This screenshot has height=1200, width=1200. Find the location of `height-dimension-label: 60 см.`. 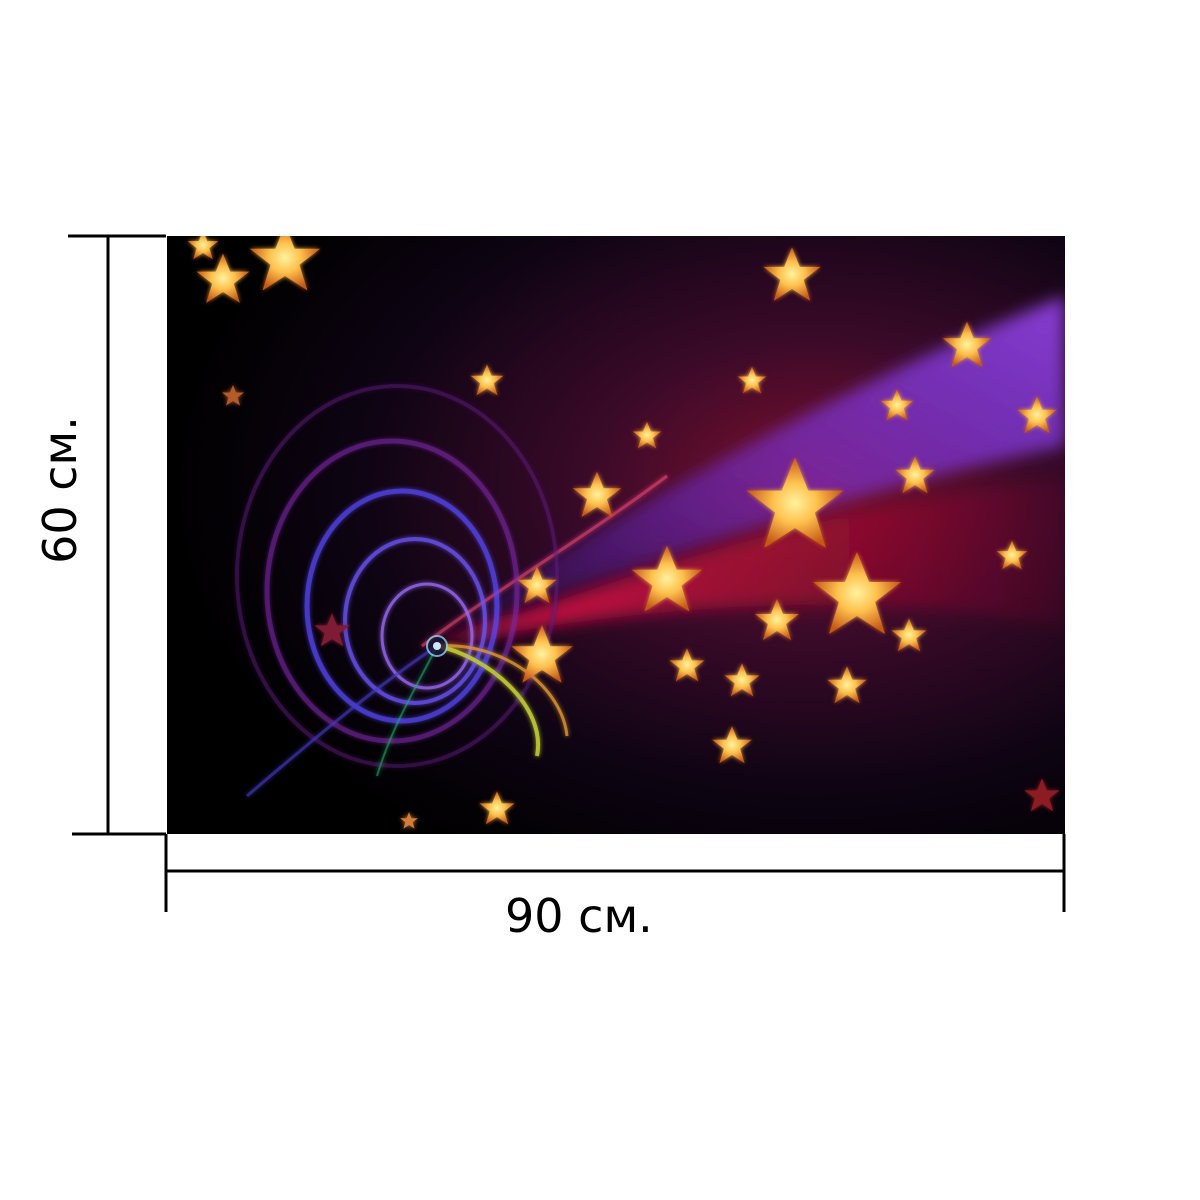

height-dimension-label: 60 см. is located at coordinates (60, 490).